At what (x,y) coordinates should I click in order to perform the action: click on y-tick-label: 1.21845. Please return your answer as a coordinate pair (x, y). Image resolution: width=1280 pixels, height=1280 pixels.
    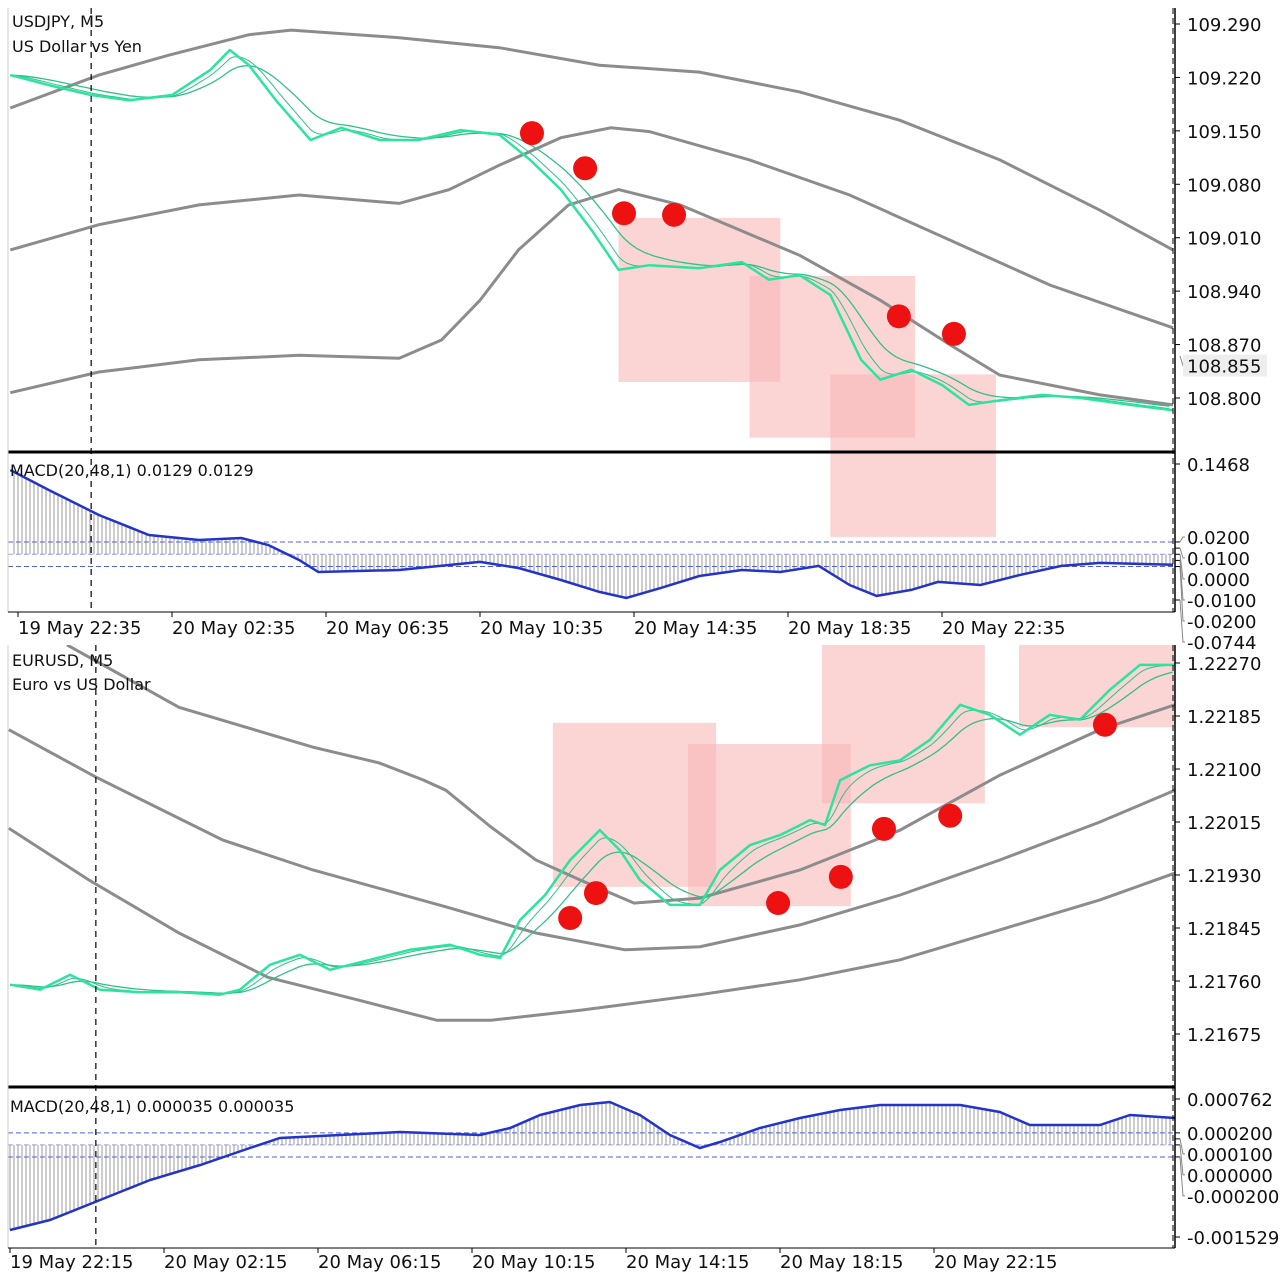
    Looking at the image, I should click on (1224, 929).